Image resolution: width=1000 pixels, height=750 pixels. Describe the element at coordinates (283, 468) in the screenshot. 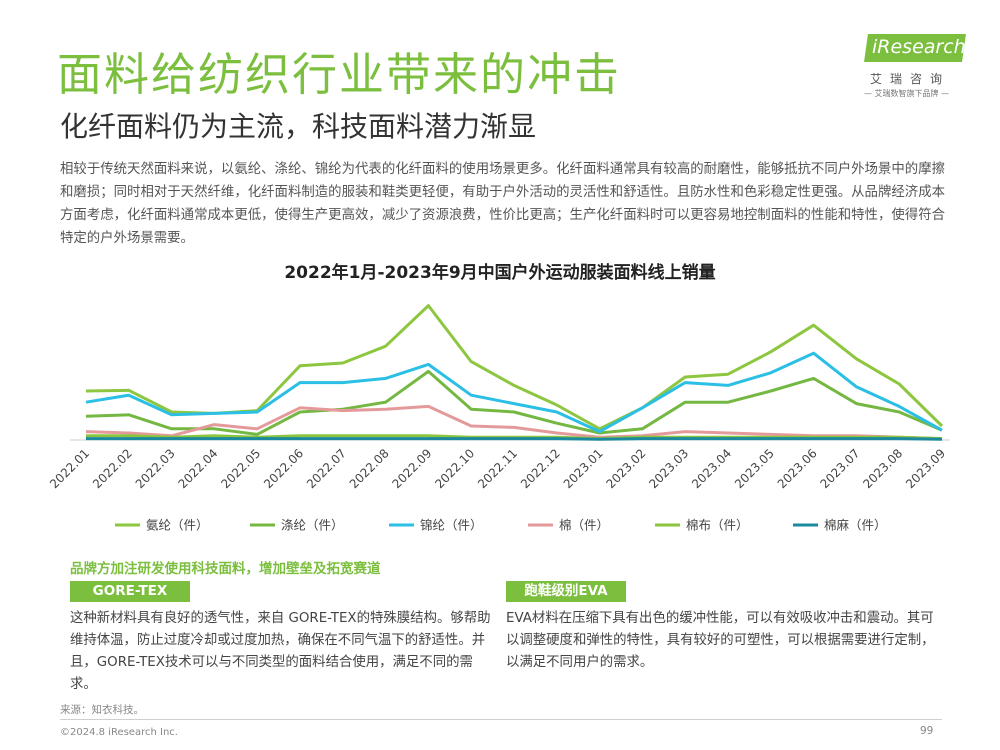

I see `x-tick-label: 2022.06` at that location.